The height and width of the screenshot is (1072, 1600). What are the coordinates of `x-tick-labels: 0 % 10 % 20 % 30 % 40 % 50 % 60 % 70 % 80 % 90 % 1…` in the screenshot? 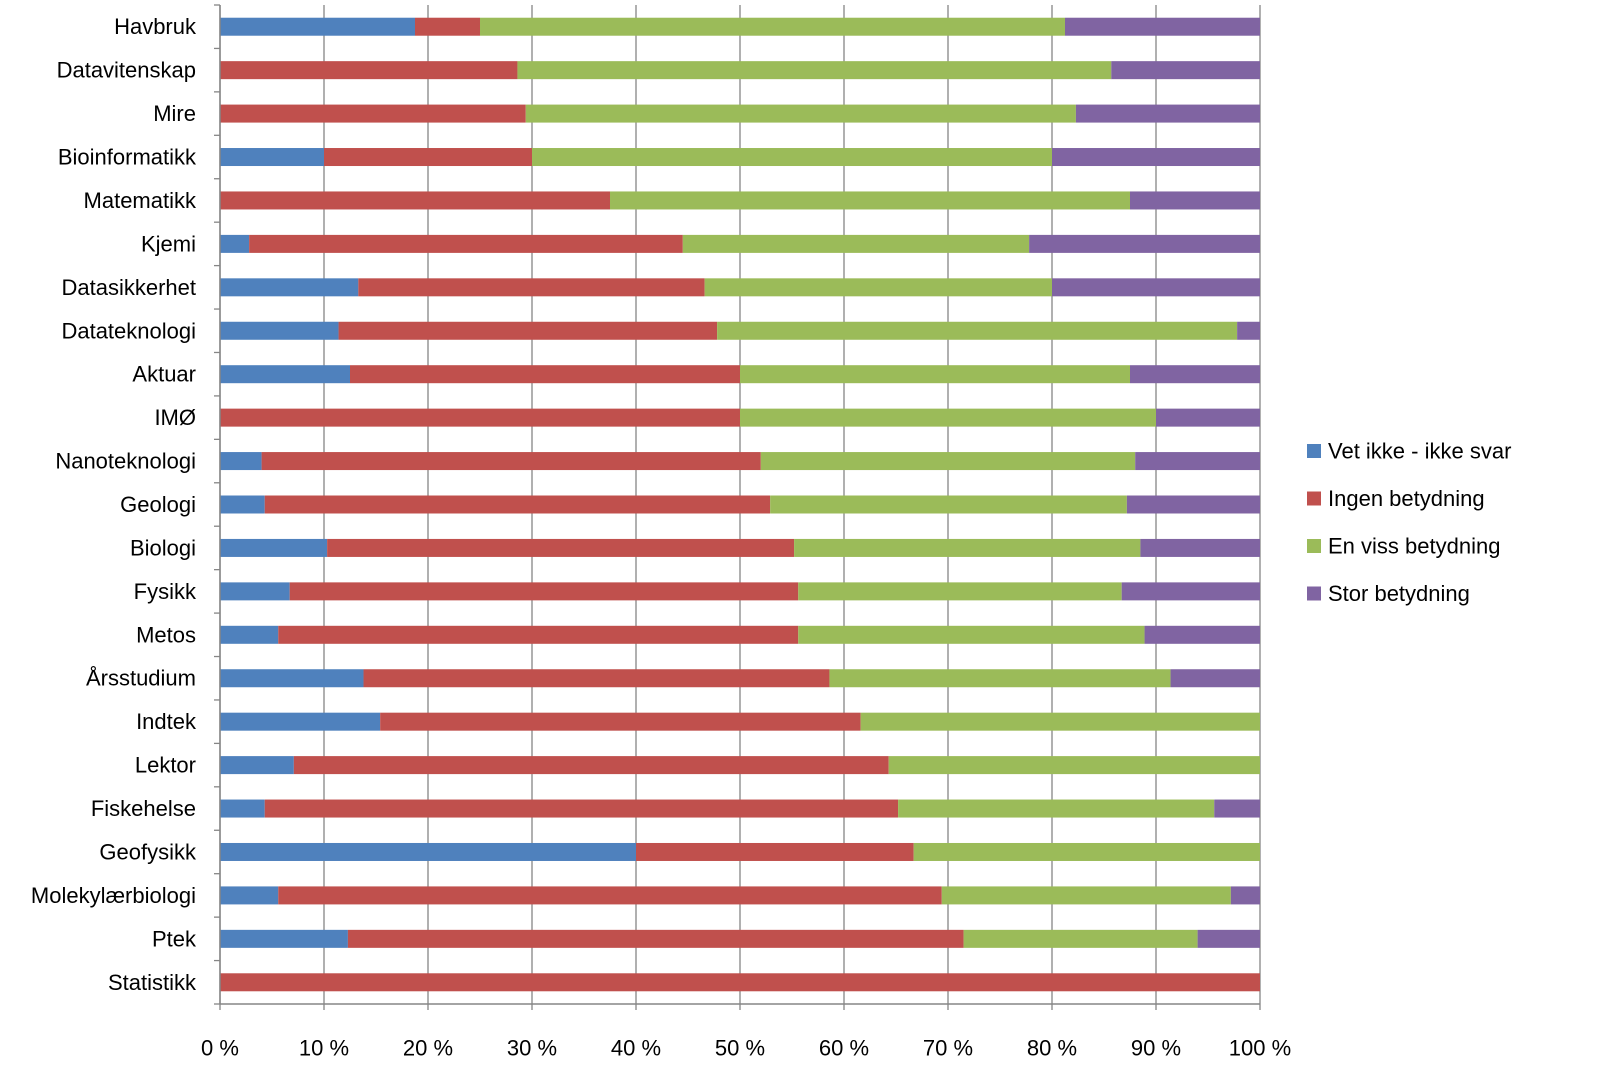 It's located at (746, 1048).